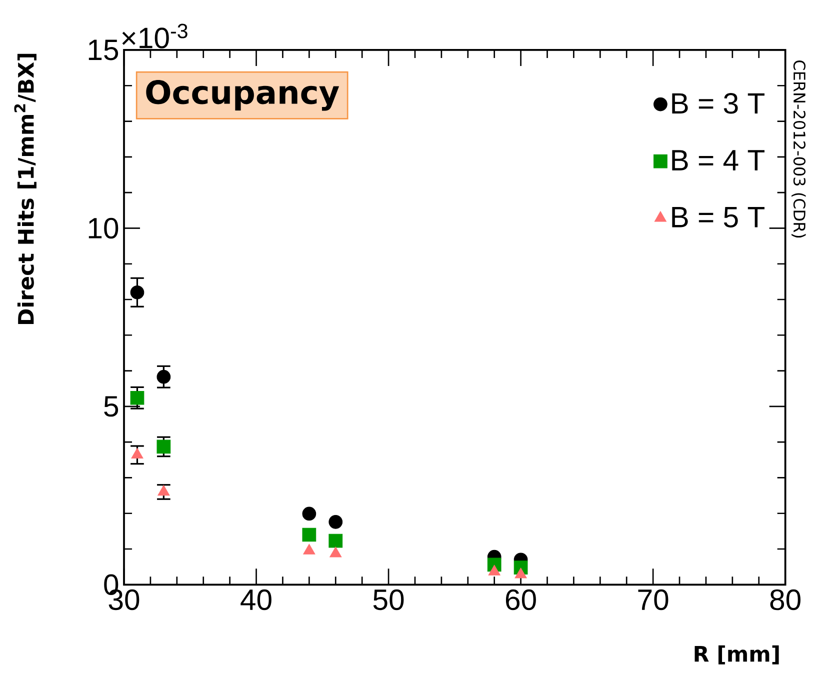  Describe the element at coordinates (25, 189) in the screenshot. I see `y-axis-title: Direct Hits [1/mm$^{2}$/BX]` at that location.